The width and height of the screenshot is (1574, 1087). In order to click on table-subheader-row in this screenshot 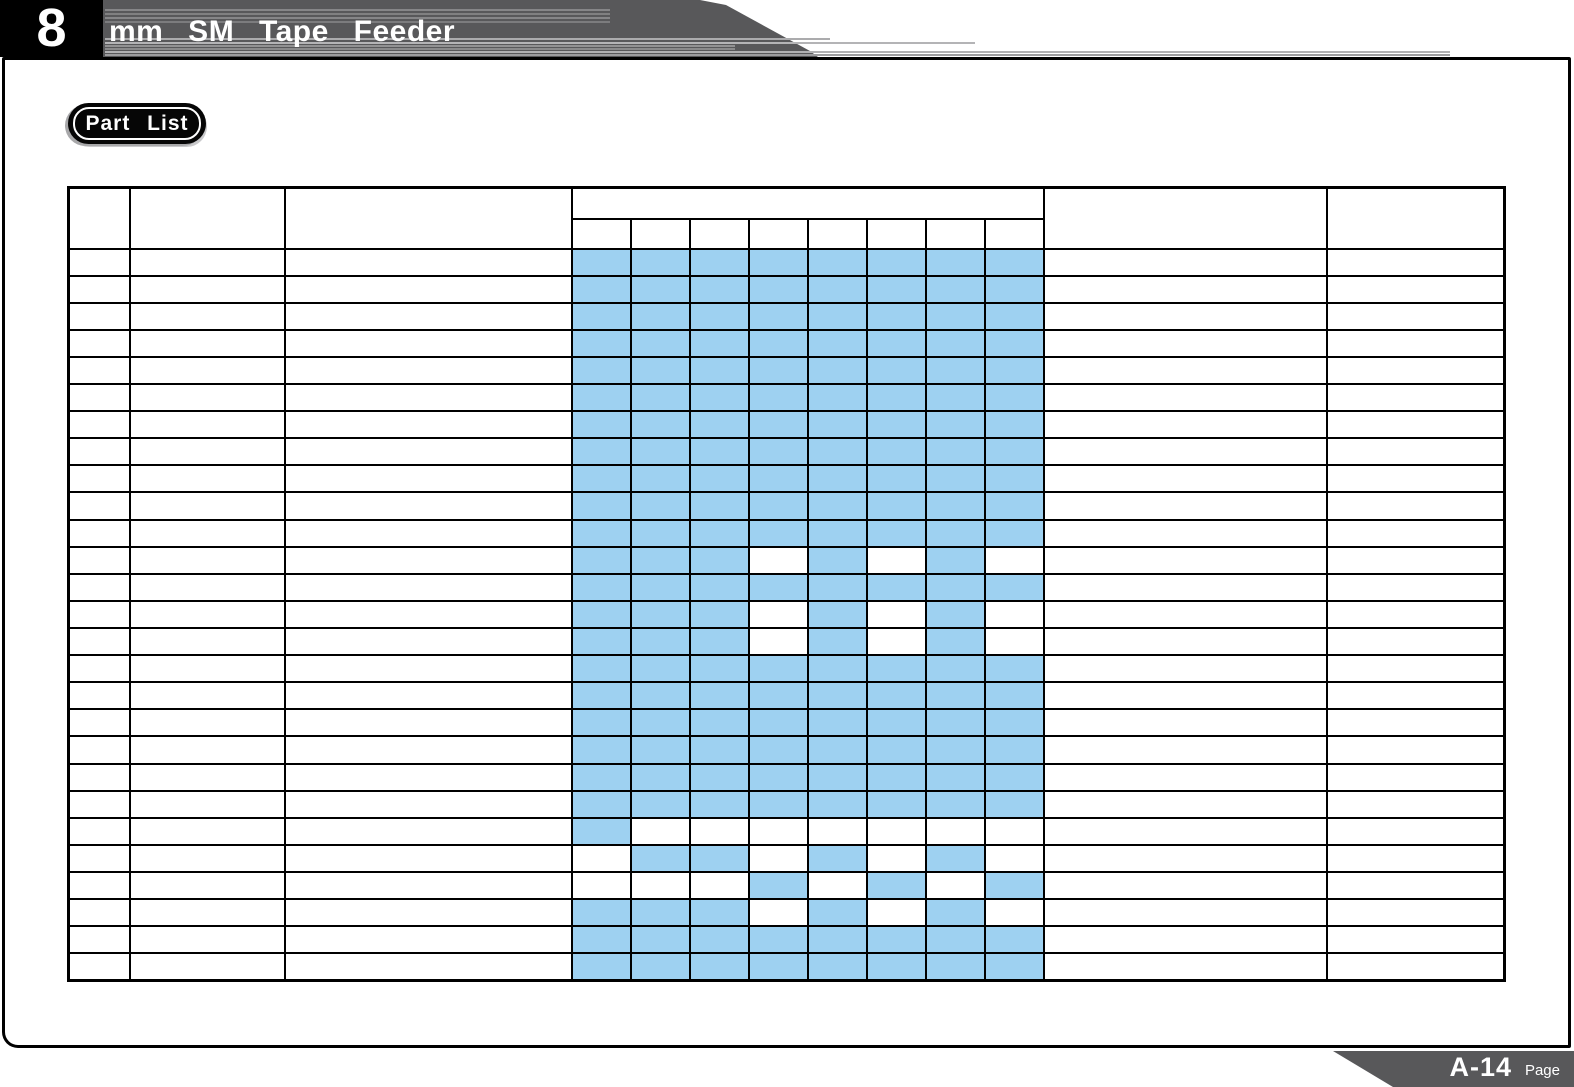, I will do `click(787, 233)`.